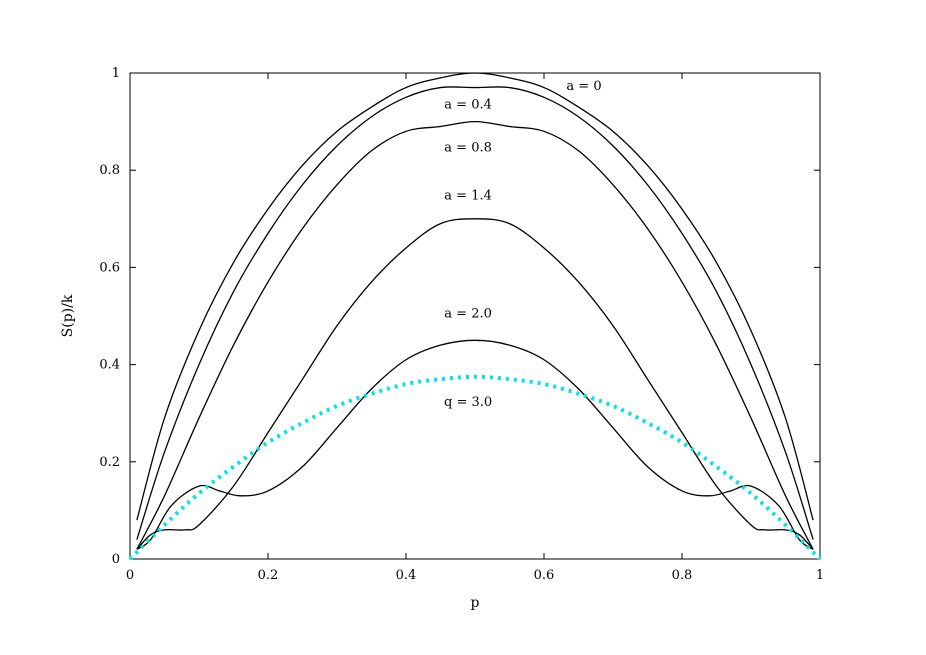  Describe the element at coordinates (68, 315) in the screenshot. I see `y-axis-label: S(p)/k` at that location.